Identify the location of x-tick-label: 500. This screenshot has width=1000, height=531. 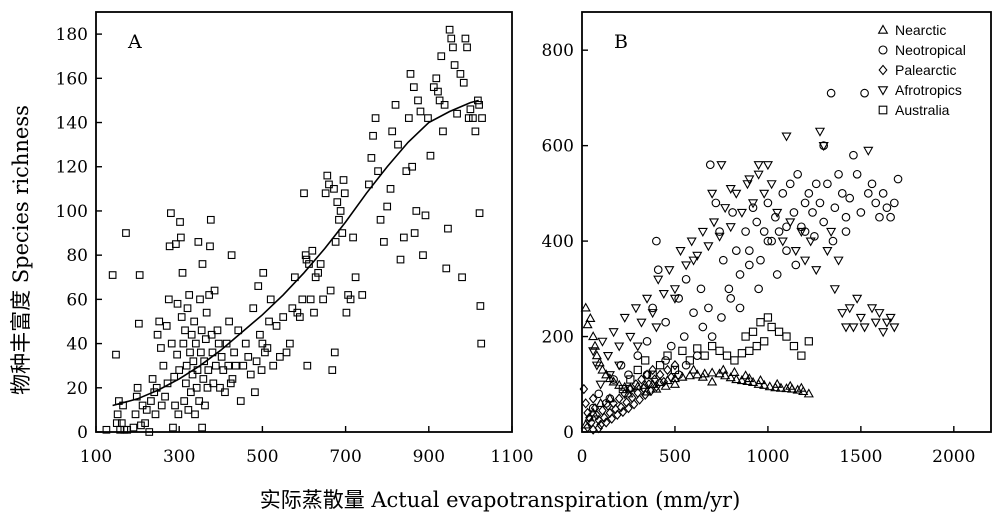
(262, 457).